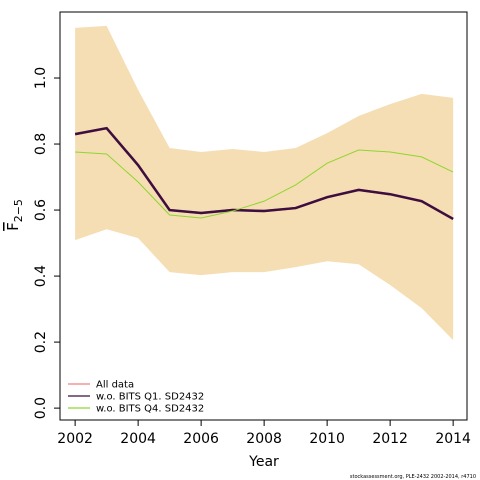  Describe the element at coordinates (263, 462) in the screenshot. I see `x-axis-label: Year` at that location.